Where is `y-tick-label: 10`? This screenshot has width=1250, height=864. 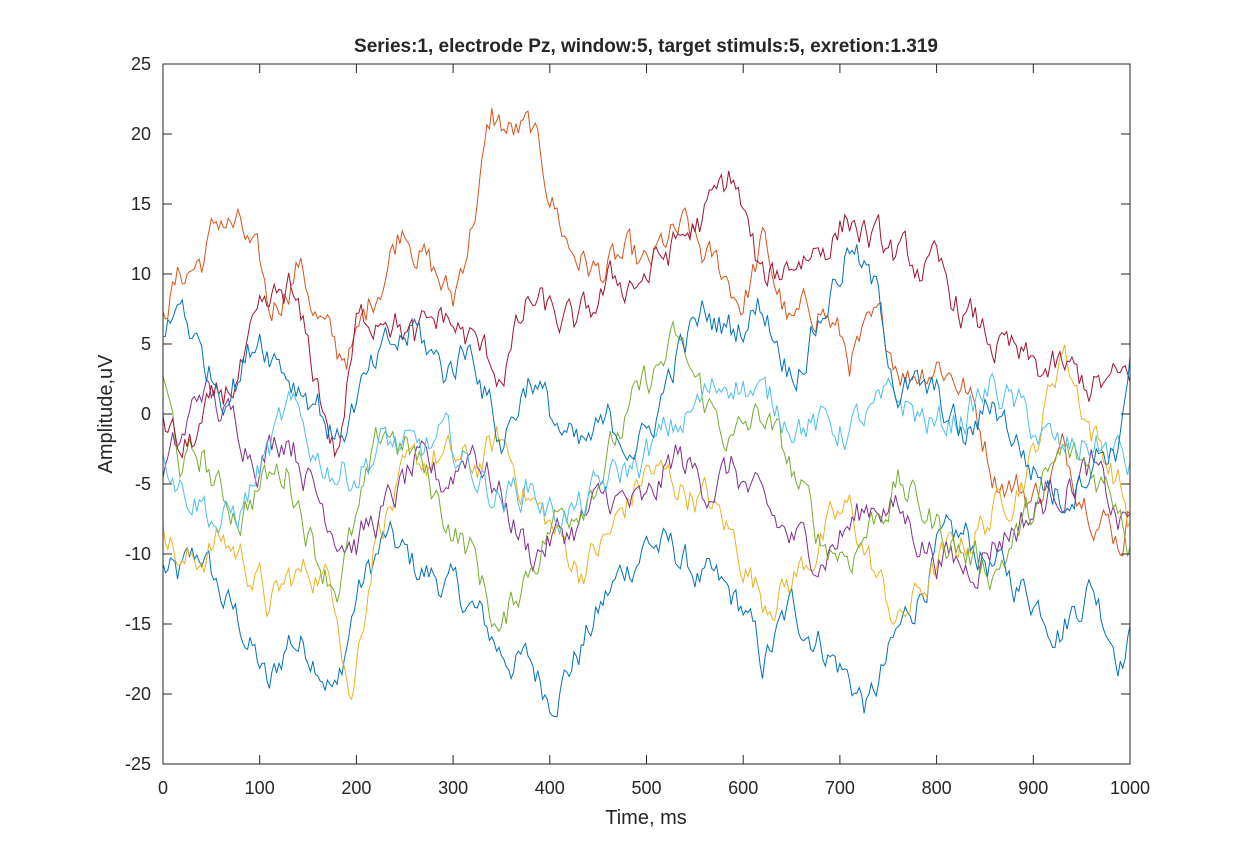
y-tick-label: 10 is located at coordinates (141, 274).